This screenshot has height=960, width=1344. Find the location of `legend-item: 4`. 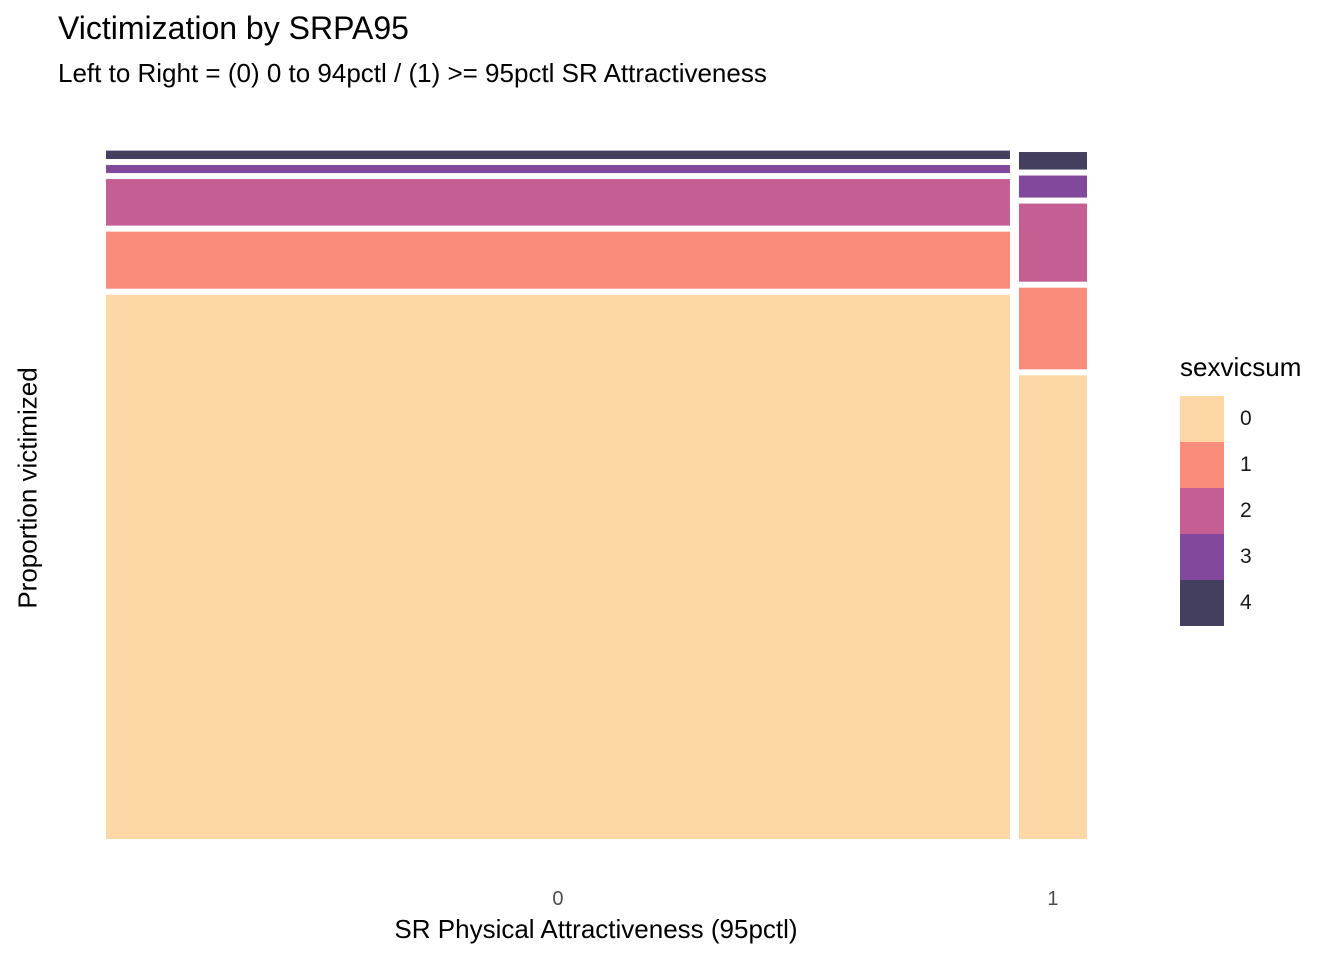

legend-item: 4 is located at coordinates (1216, 603).